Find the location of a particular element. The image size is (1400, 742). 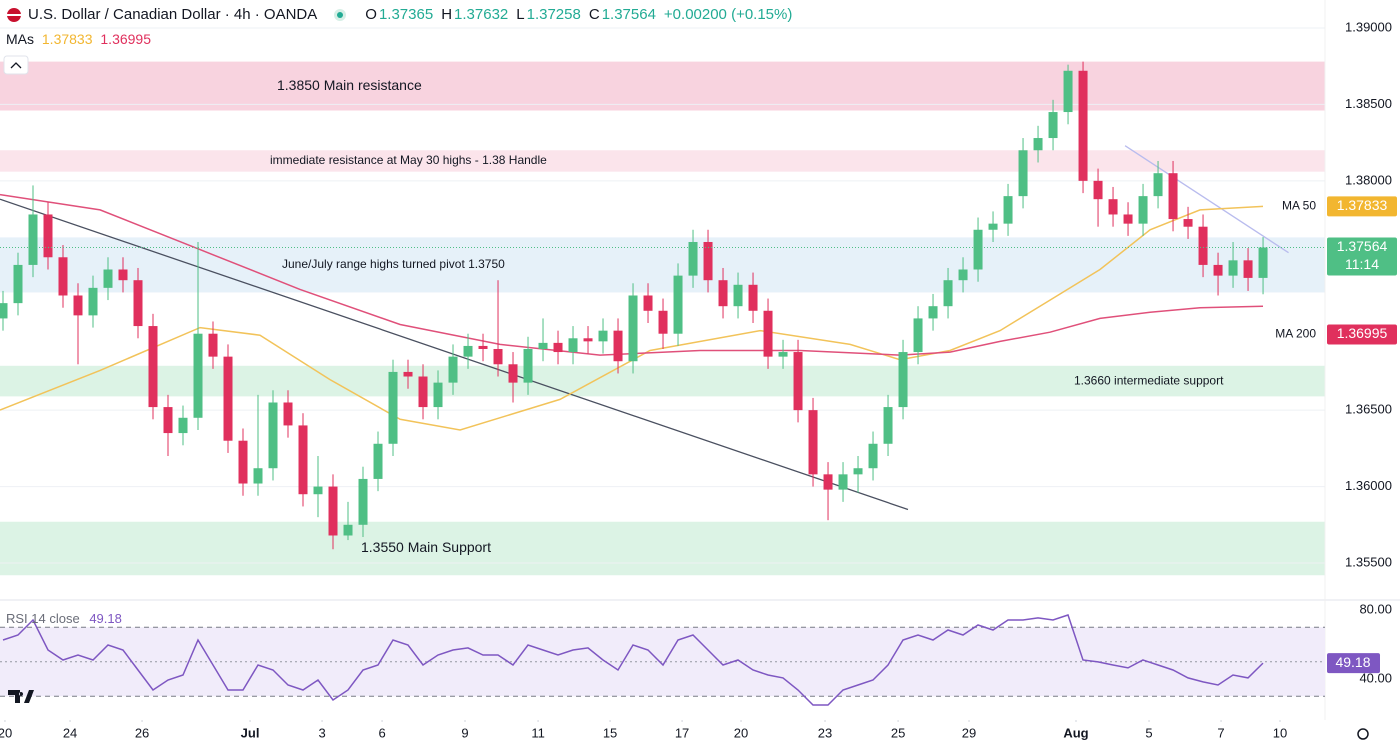

y-tick-label: 1.39000 is located at coordinates (1368, 26).